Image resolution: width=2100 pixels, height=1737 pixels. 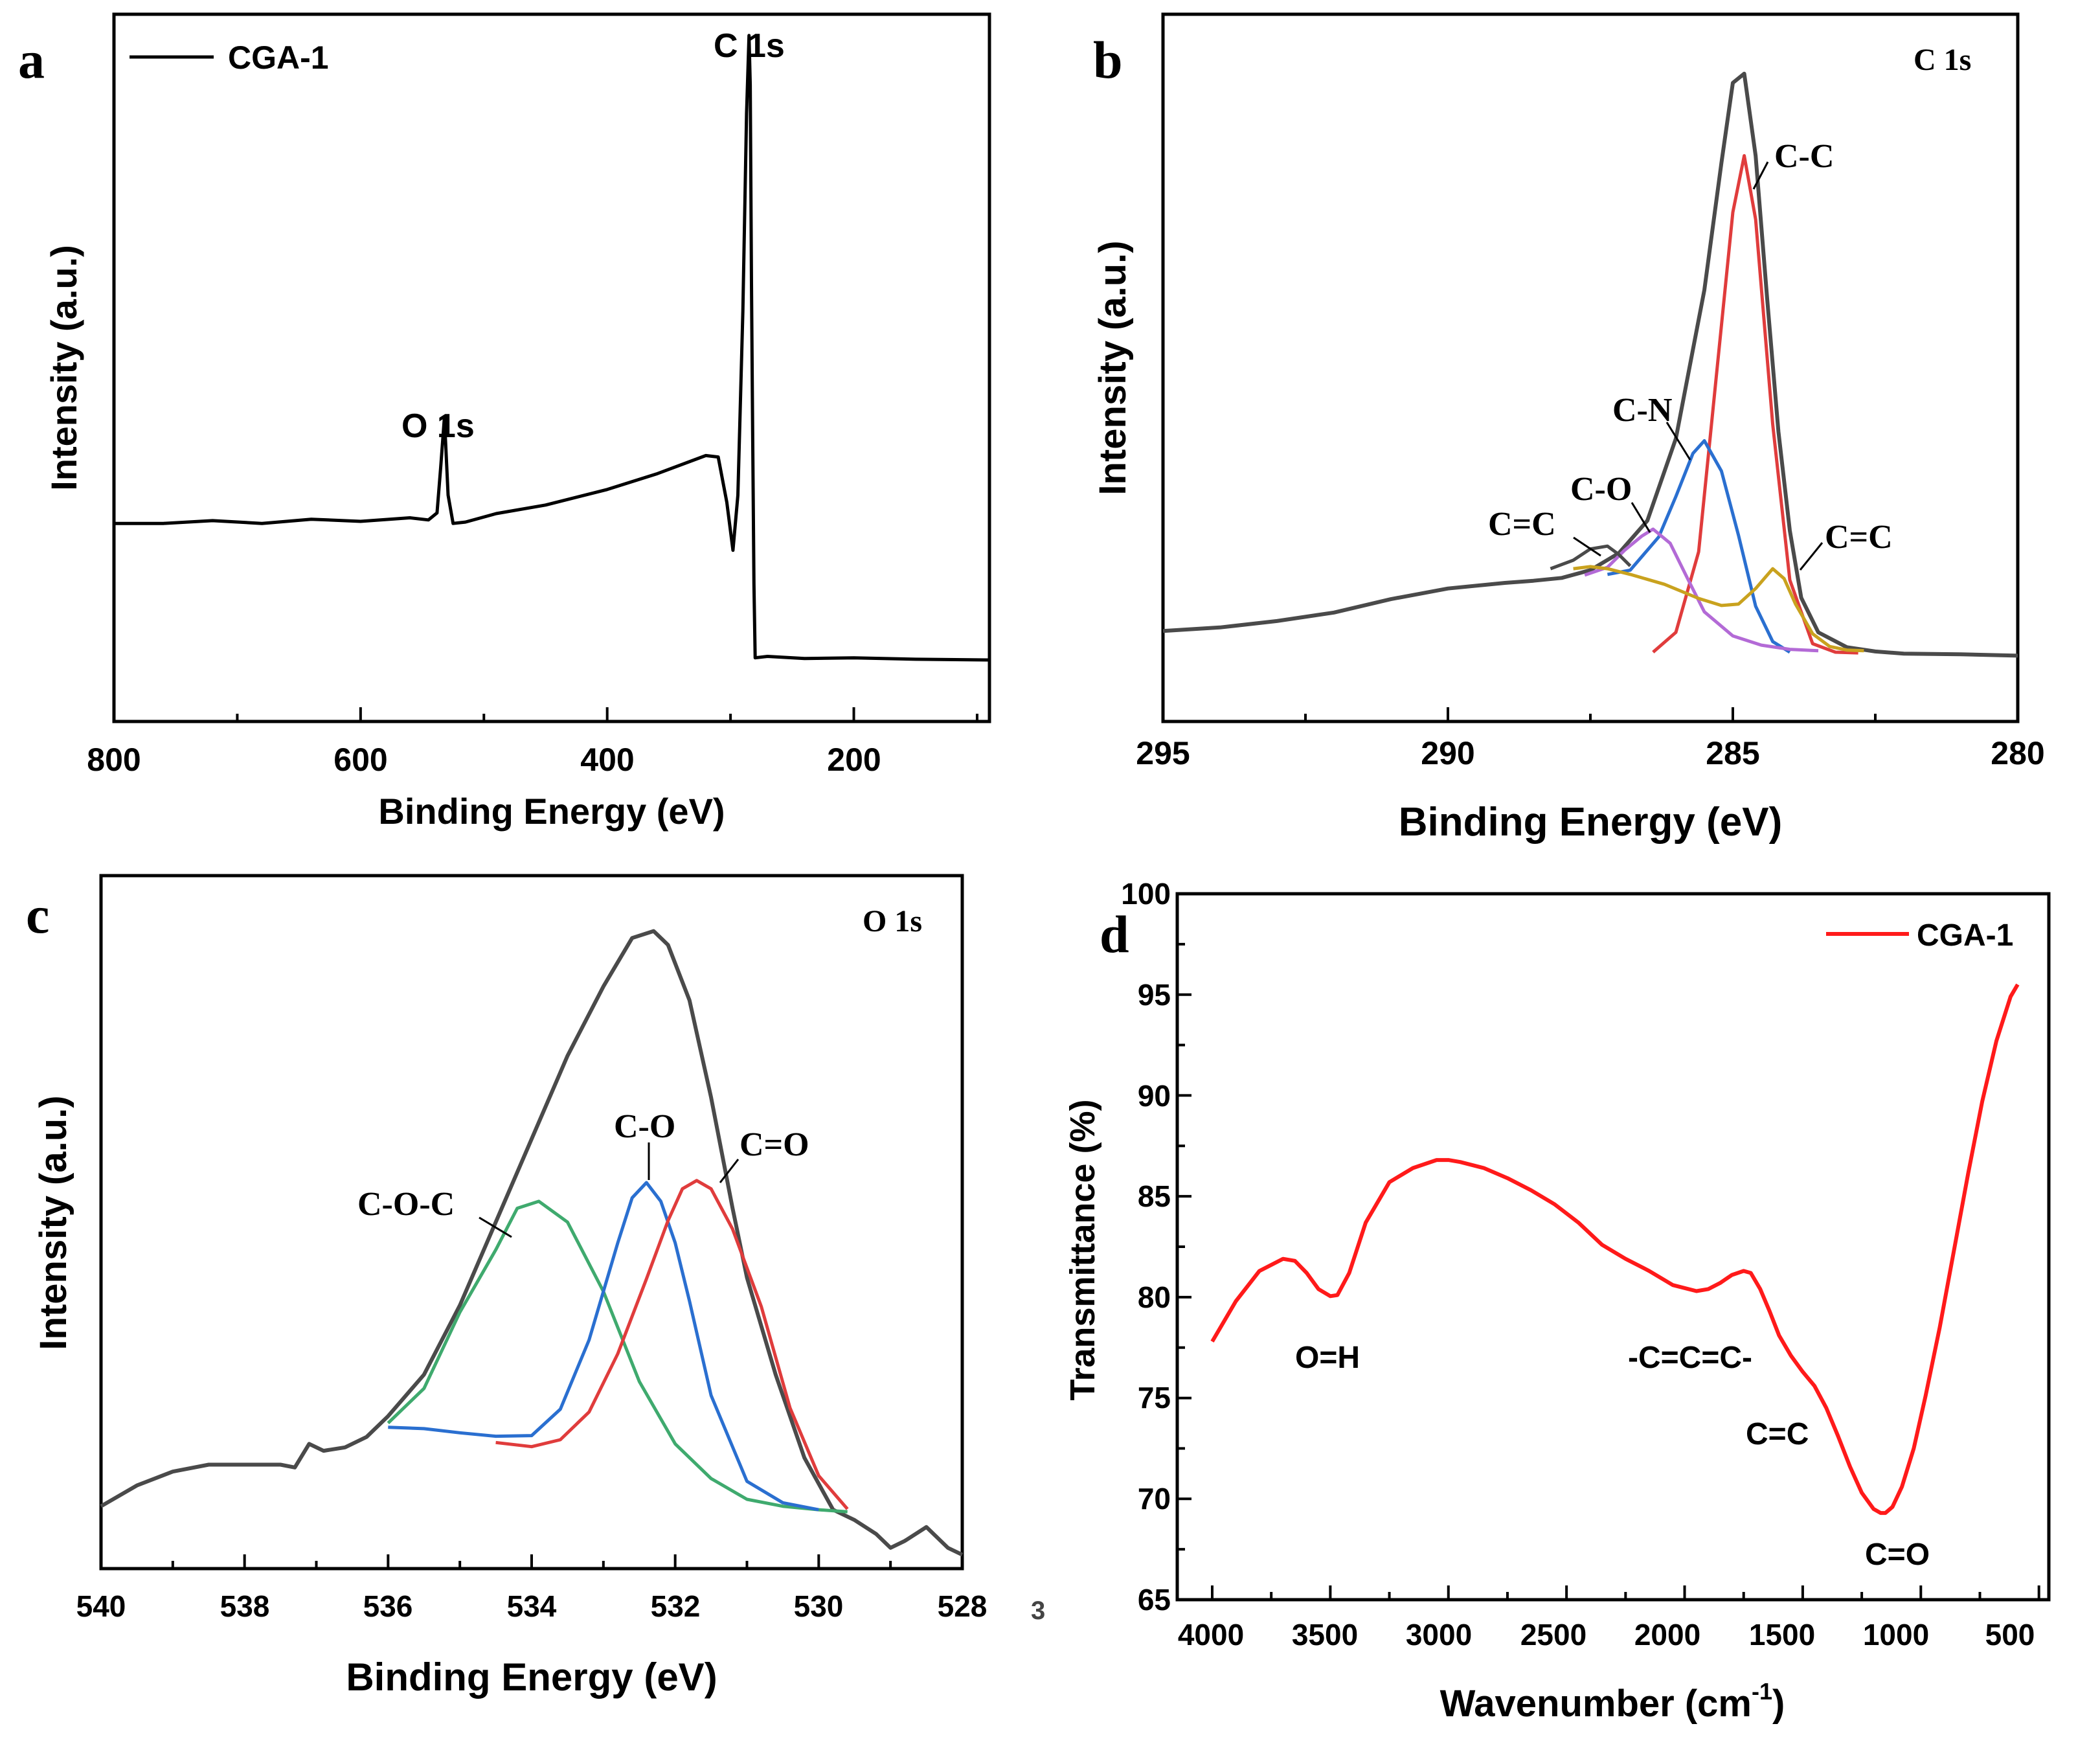 What do you see at coordinates (1154, 1196) in the screenshot?
I see `panel-d-y-tick-label: 85` at bounding box center [1154, 1196].